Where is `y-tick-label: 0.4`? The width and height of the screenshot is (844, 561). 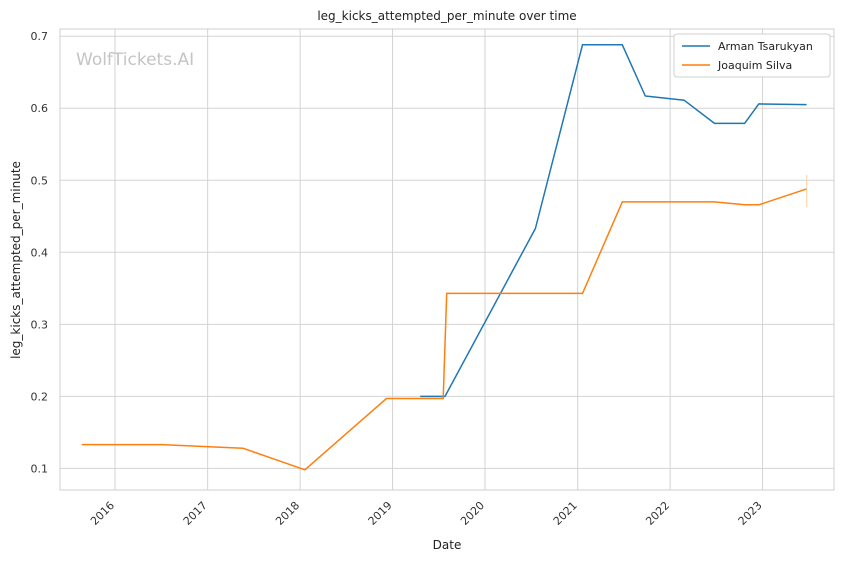
y-tick-label: 0.4 is located at coordinates (40, 252).